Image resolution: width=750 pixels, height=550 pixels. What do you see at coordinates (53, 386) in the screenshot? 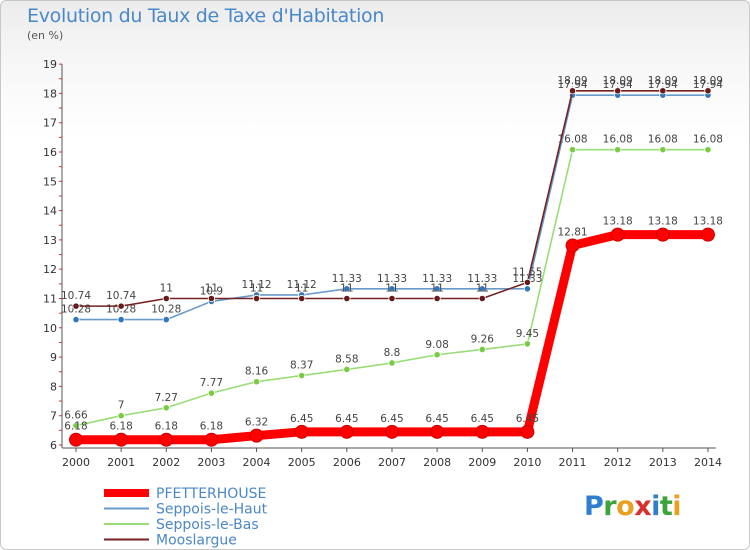
I see `y-tick-label: 8` at bounding box center [53, 386].